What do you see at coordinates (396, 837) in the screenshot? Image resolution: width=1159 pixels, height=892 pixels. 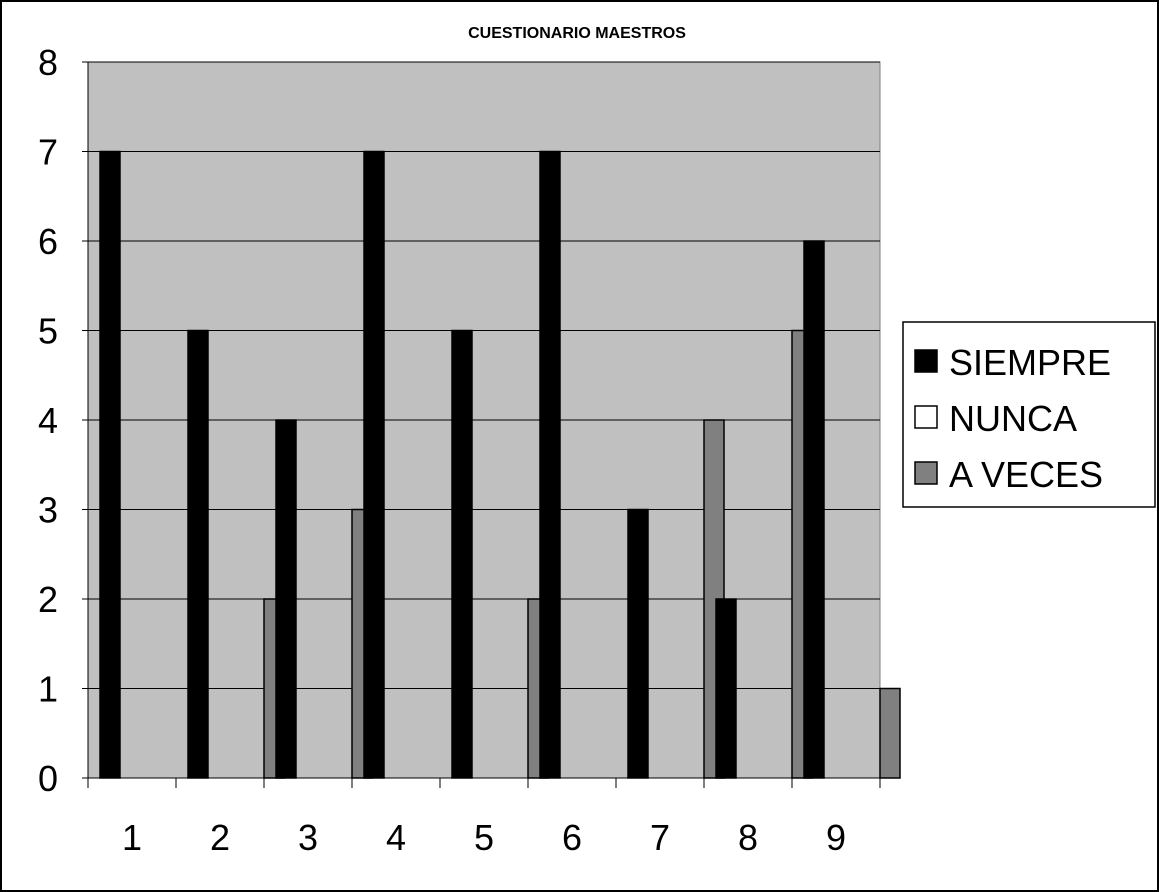 I see `x-tick-label: 4` at bounding box center [396, 837].